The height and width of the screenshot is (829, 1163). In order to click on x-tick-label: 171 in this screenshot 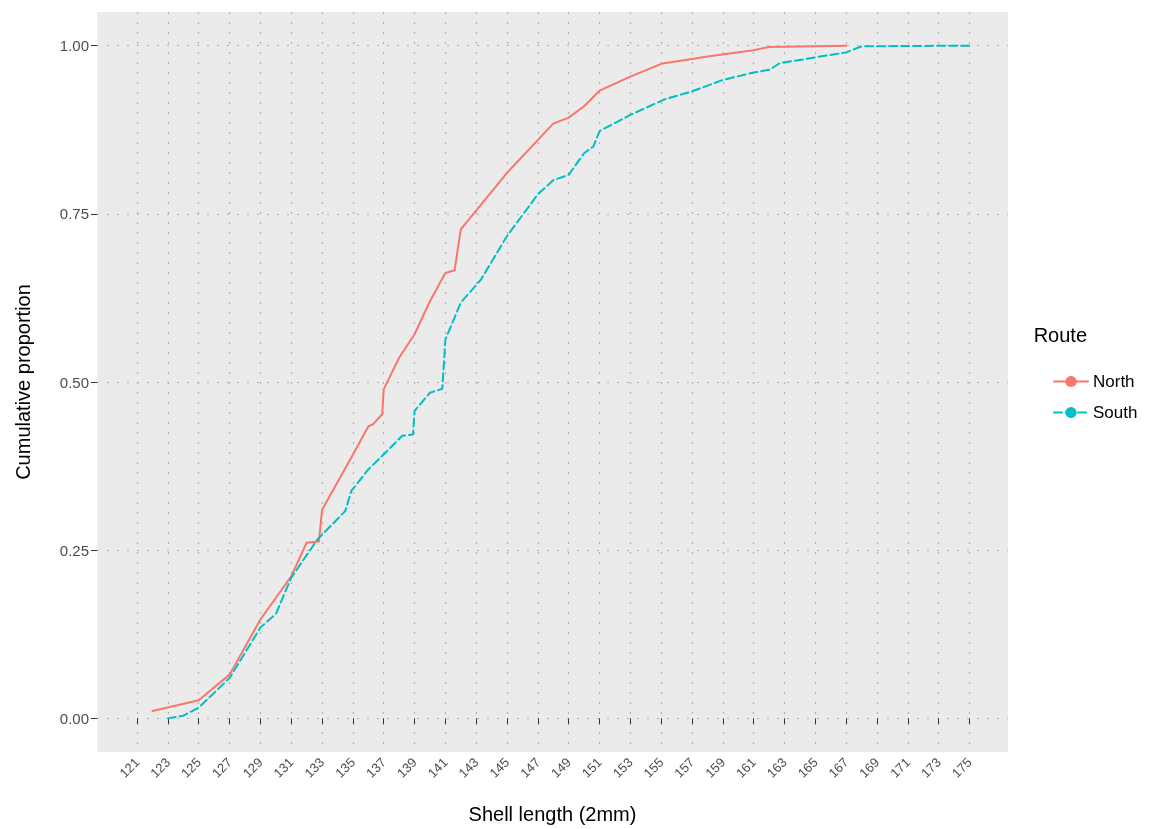, I will do `click(900, 767)`.